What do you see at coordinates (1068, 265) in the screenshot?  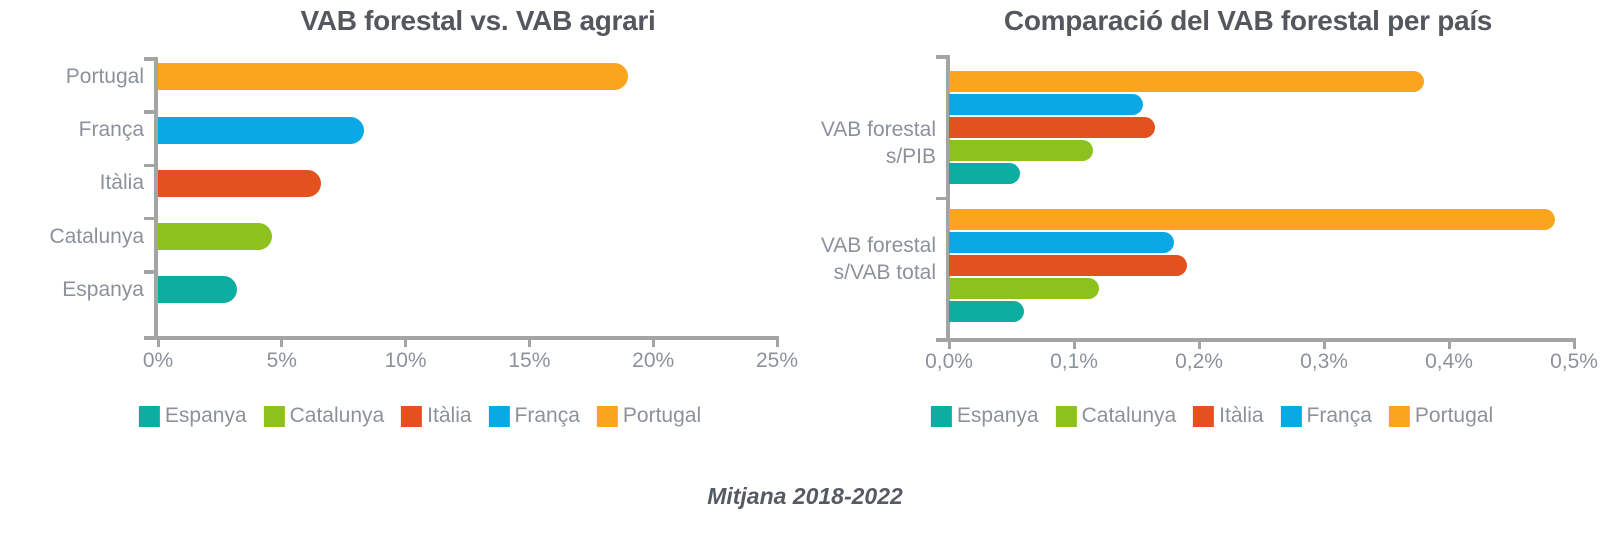 I see `bar-itàlia-group2` at bounding box center [1068, 265].